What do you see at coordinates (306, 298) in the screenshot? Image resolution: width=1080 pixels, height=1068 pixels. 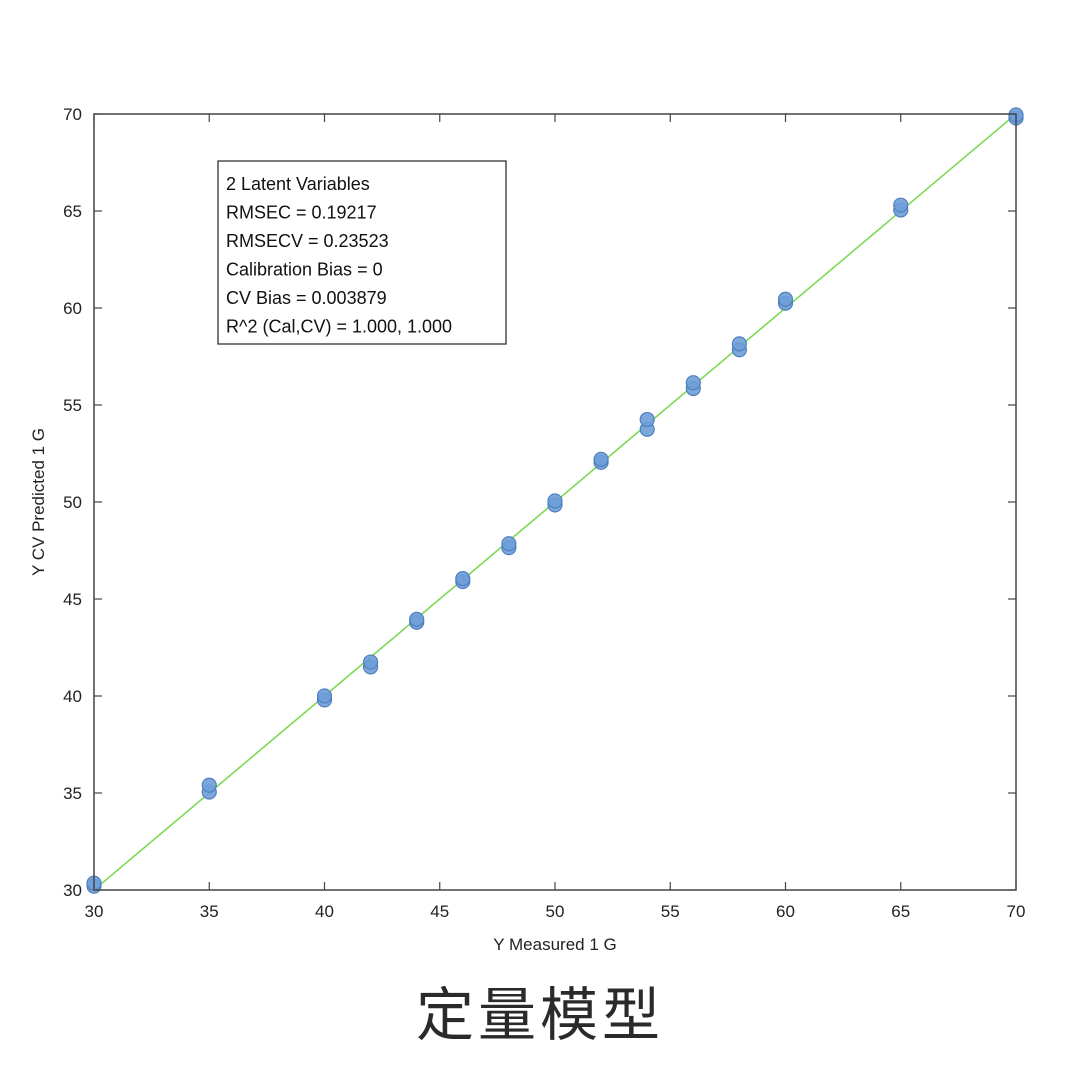 I see `stats-line: CV Bias = 0.003879` at bounding box center [306, 298].